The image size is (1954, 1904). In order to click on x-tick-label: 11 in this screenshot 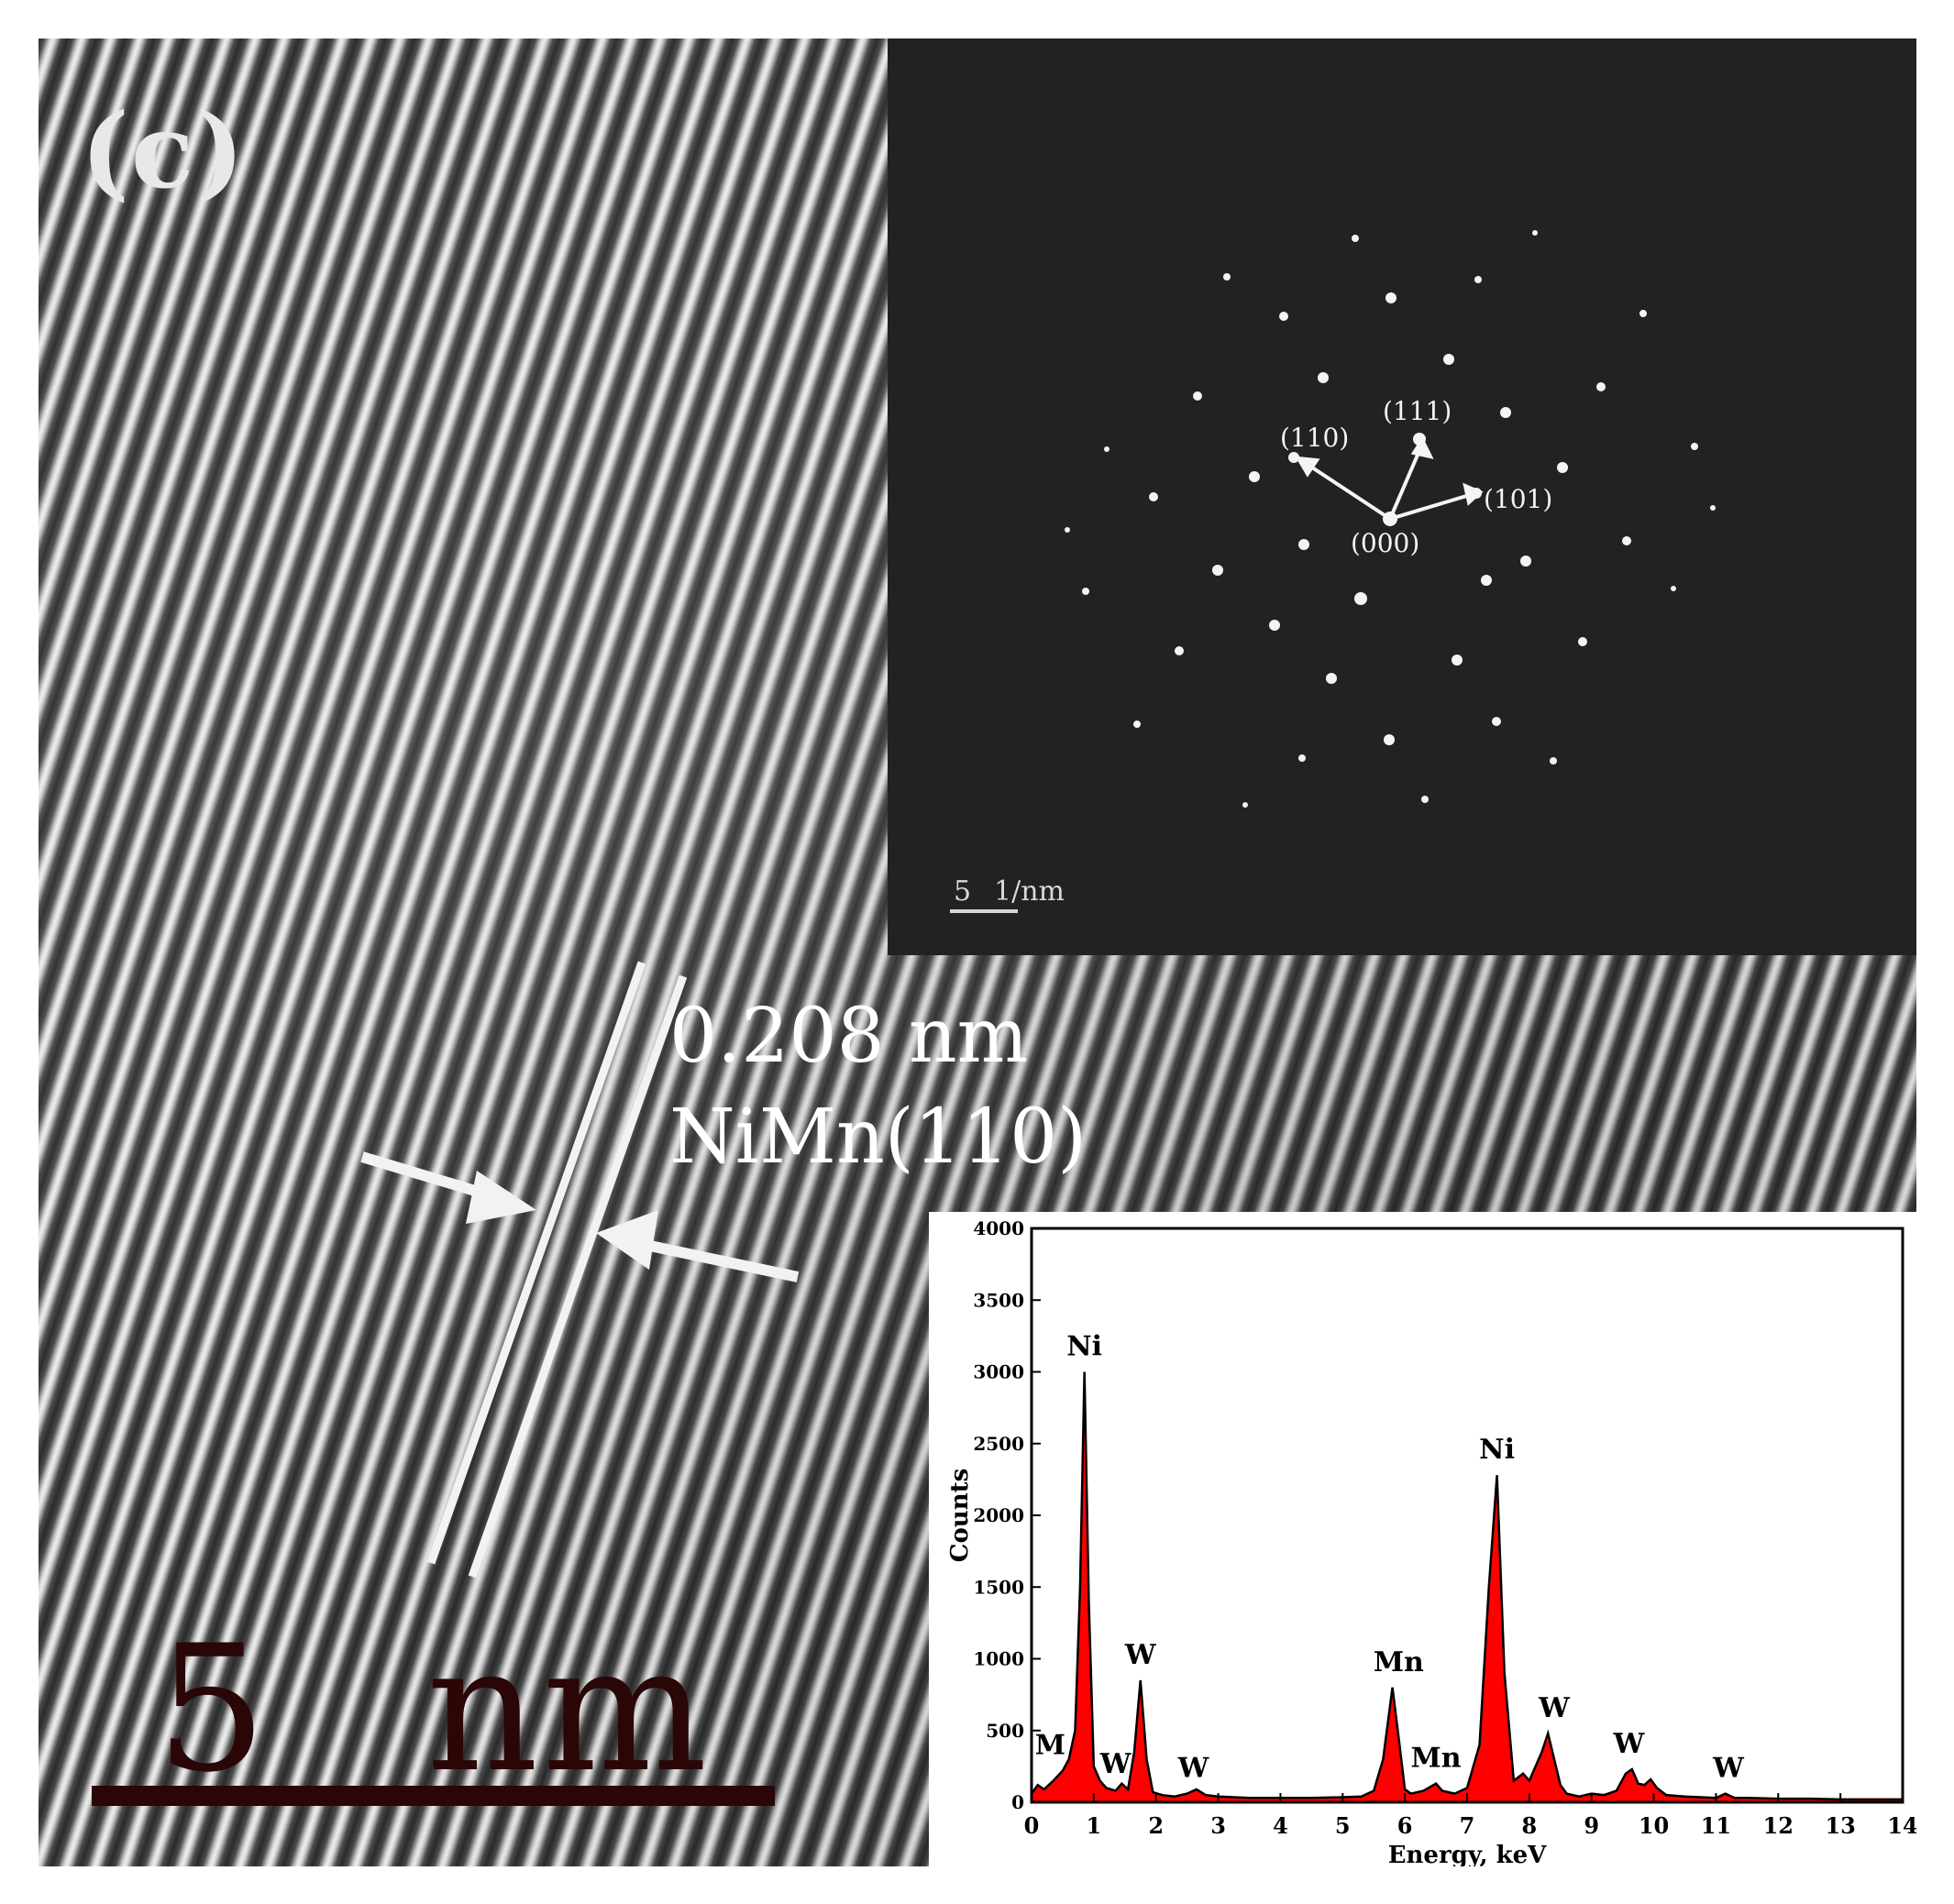, I will do `click(1716, 1825)`.